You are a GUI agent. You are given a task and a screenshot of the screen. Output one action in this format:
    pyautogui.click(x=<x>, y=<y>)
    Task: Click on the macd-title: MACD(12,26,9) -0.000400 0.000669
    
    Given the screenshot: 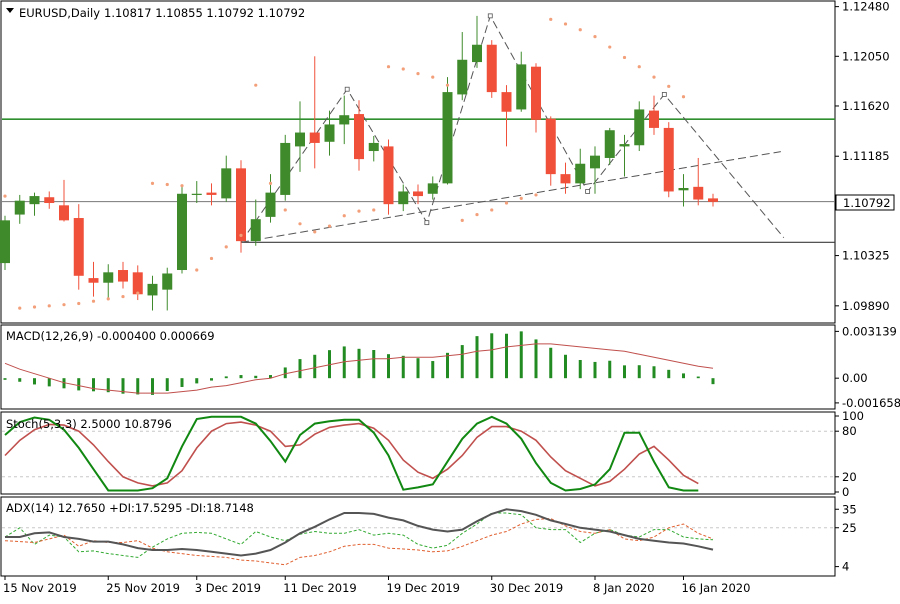 What is the action you would take?
    pyautogui.click(x=110, y=336)
    